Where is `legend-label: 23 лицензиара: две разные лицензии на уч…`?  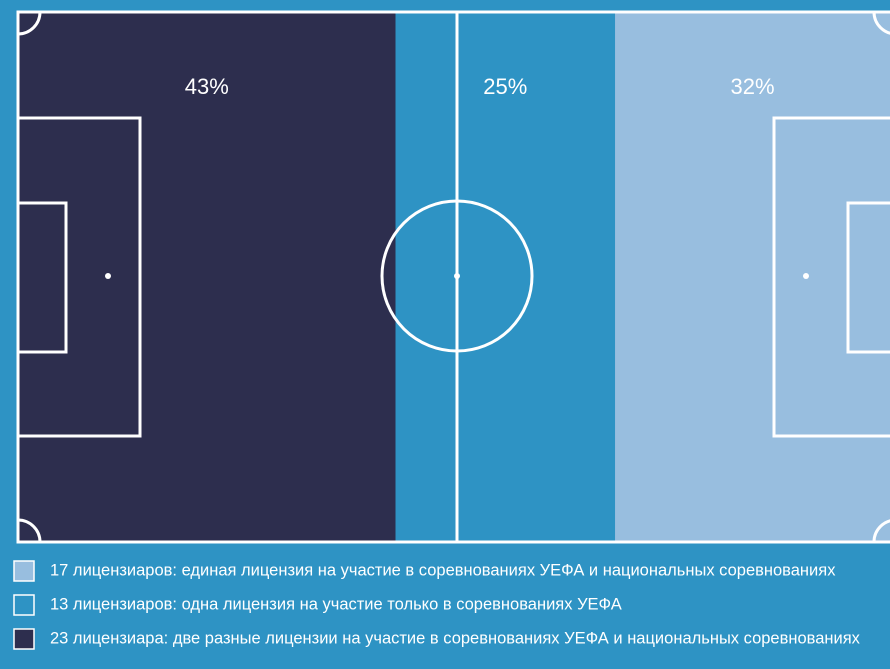
legend-label: 23 лицензиара: две разные лицензии на уч… is located at coordinates (455, 638).